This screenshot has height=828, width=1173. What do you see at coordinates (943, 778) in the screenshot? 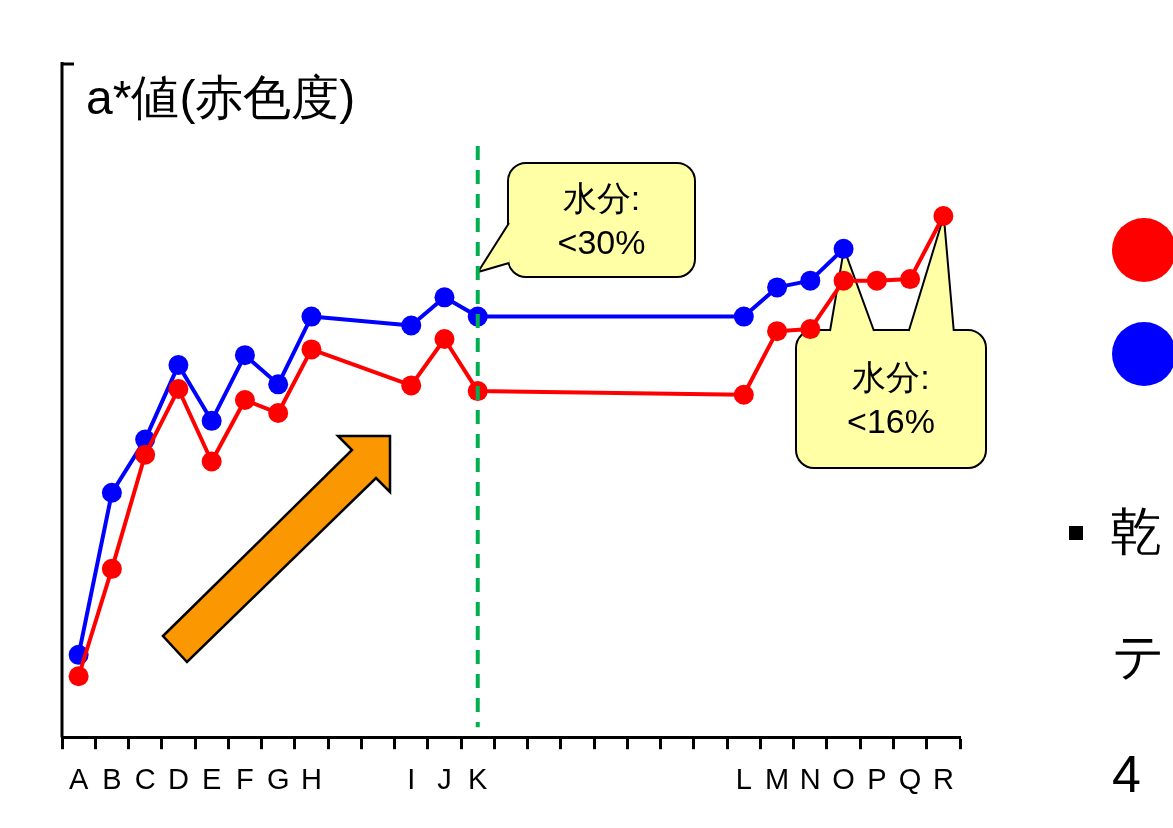
I see `x-tick-label: R` at bounding box center [943, 778].